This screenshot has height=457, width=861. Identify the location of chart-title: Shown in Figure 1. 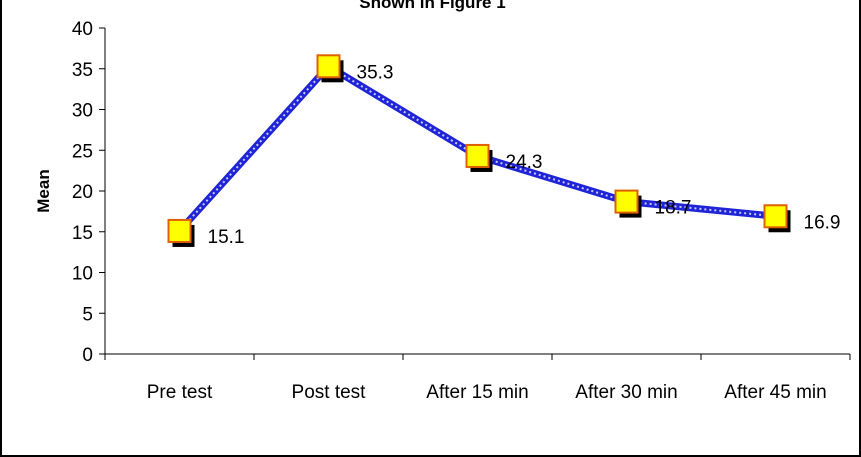
(432, 6).